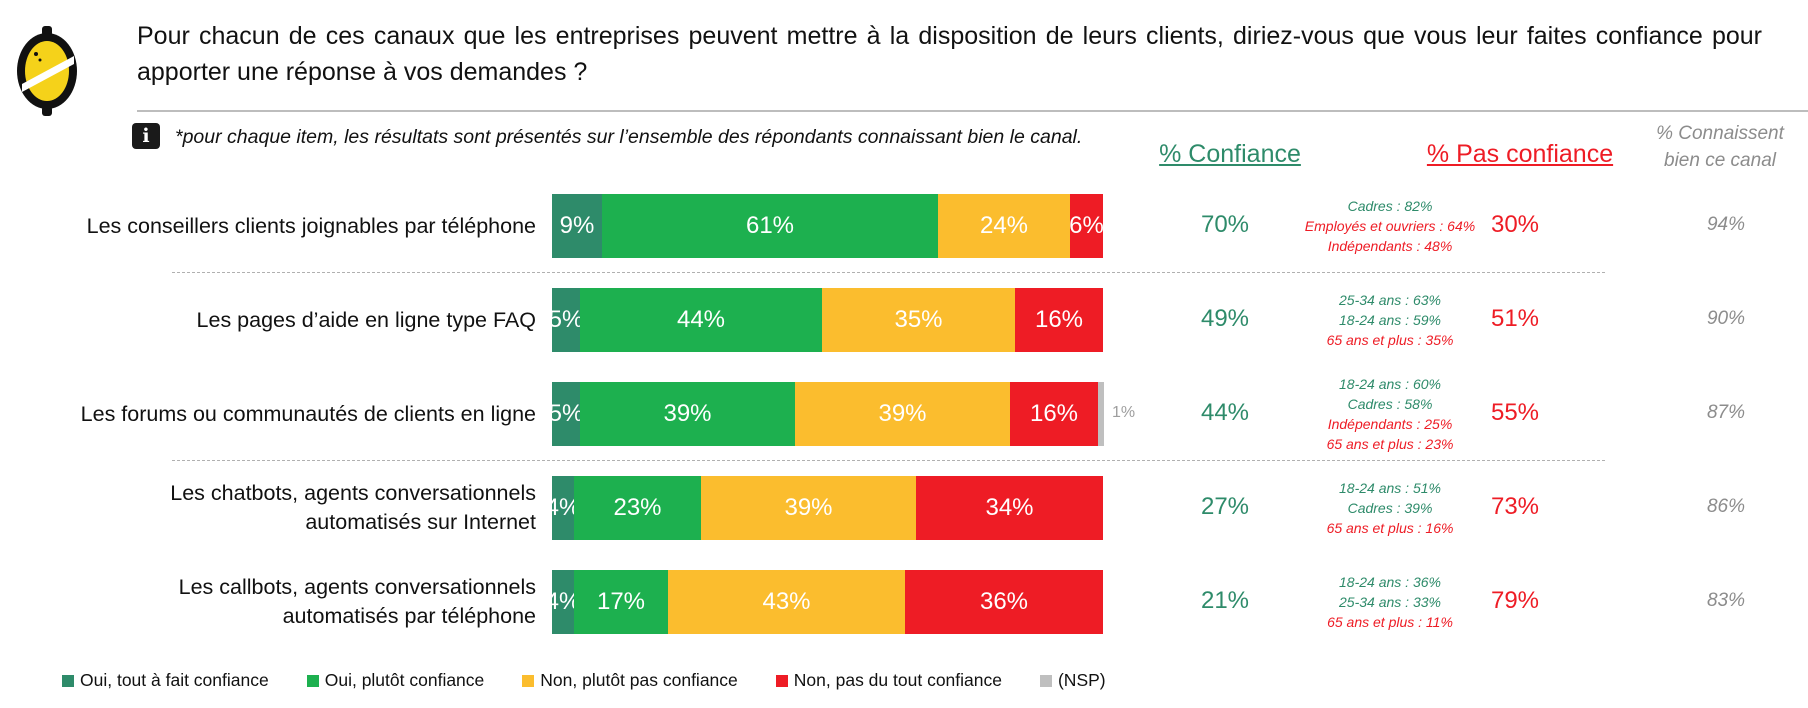 The image size is (1808, 708). Describe the element at coordinates (1720, 160) in the screenshot. I see `header-connaissent-line2: bien ce canal` at that location.